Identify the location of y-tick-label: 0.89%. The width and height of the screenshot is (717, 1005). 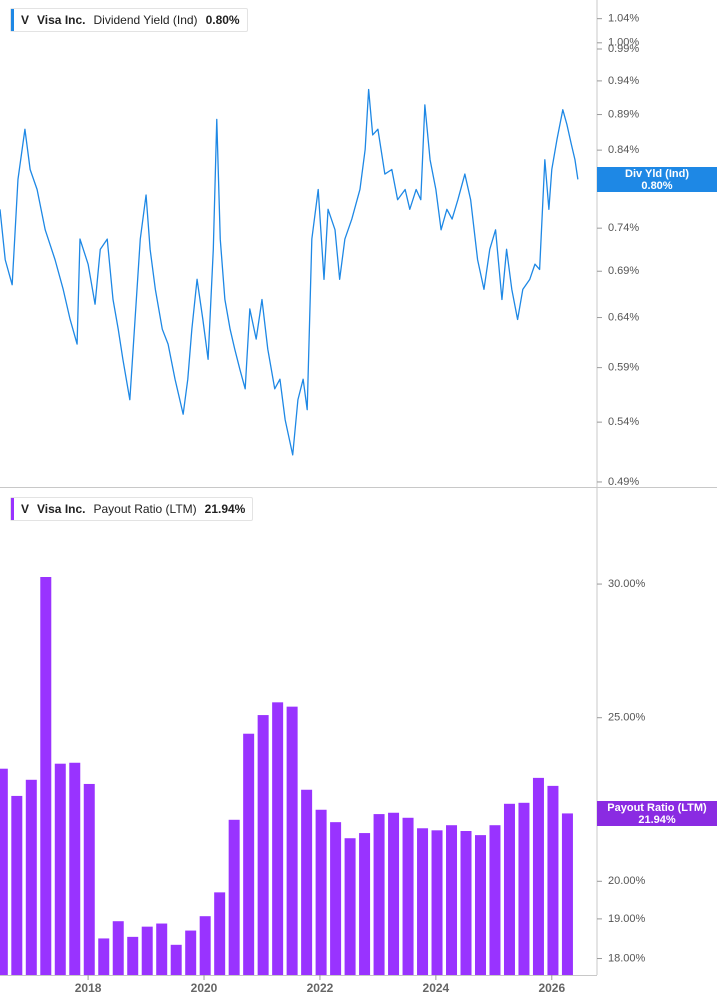
(623, 114).